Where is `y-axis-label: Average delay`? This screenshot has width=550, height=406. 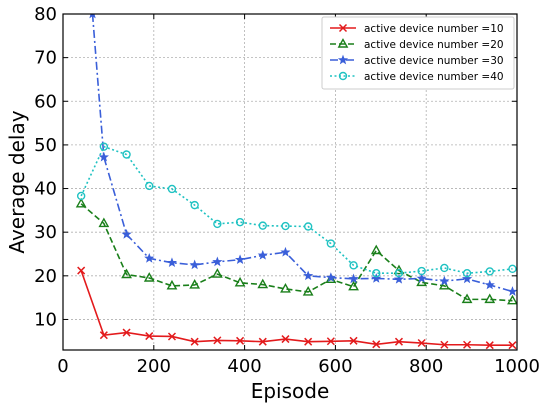 y-axis-label: Average delay is located at coordinates (17, 181).